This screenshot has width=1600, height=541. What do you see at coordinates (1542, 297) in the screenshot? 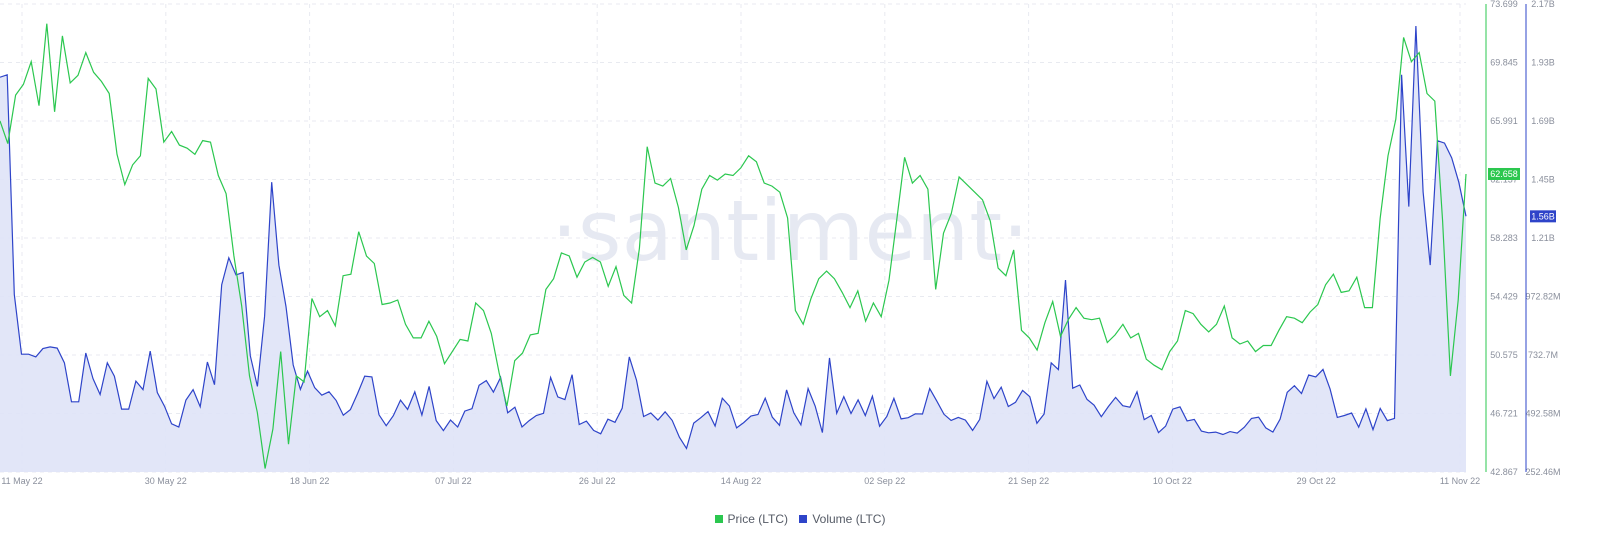
I see `y-right-tick-label: 972.82M` at bounding box center [1542, 297].